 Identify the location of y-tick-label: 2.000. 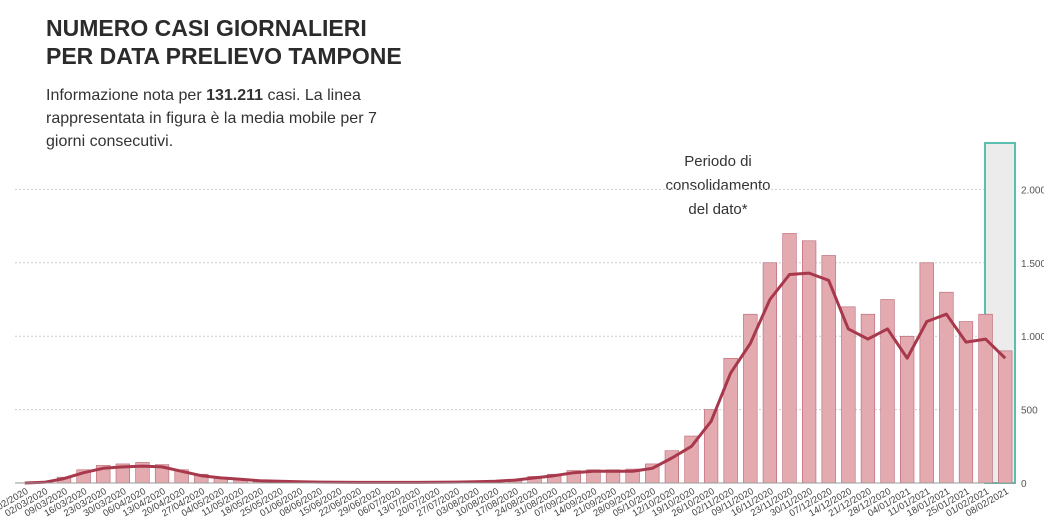
(1032, 190).